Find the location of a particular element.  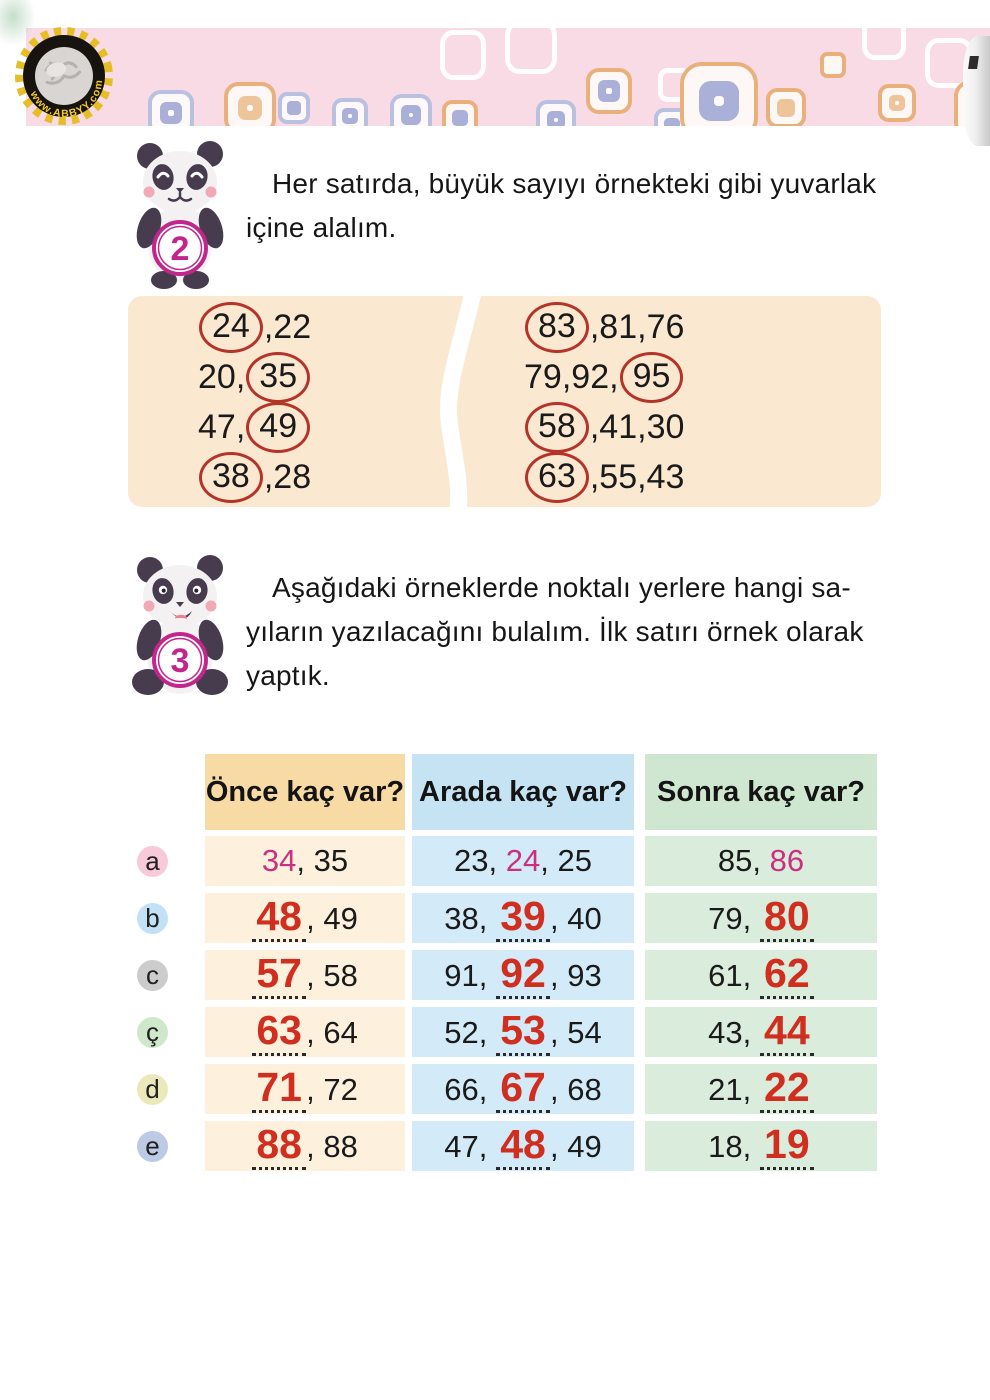

printed-number: , 35 is located at coordinates (322, 860).